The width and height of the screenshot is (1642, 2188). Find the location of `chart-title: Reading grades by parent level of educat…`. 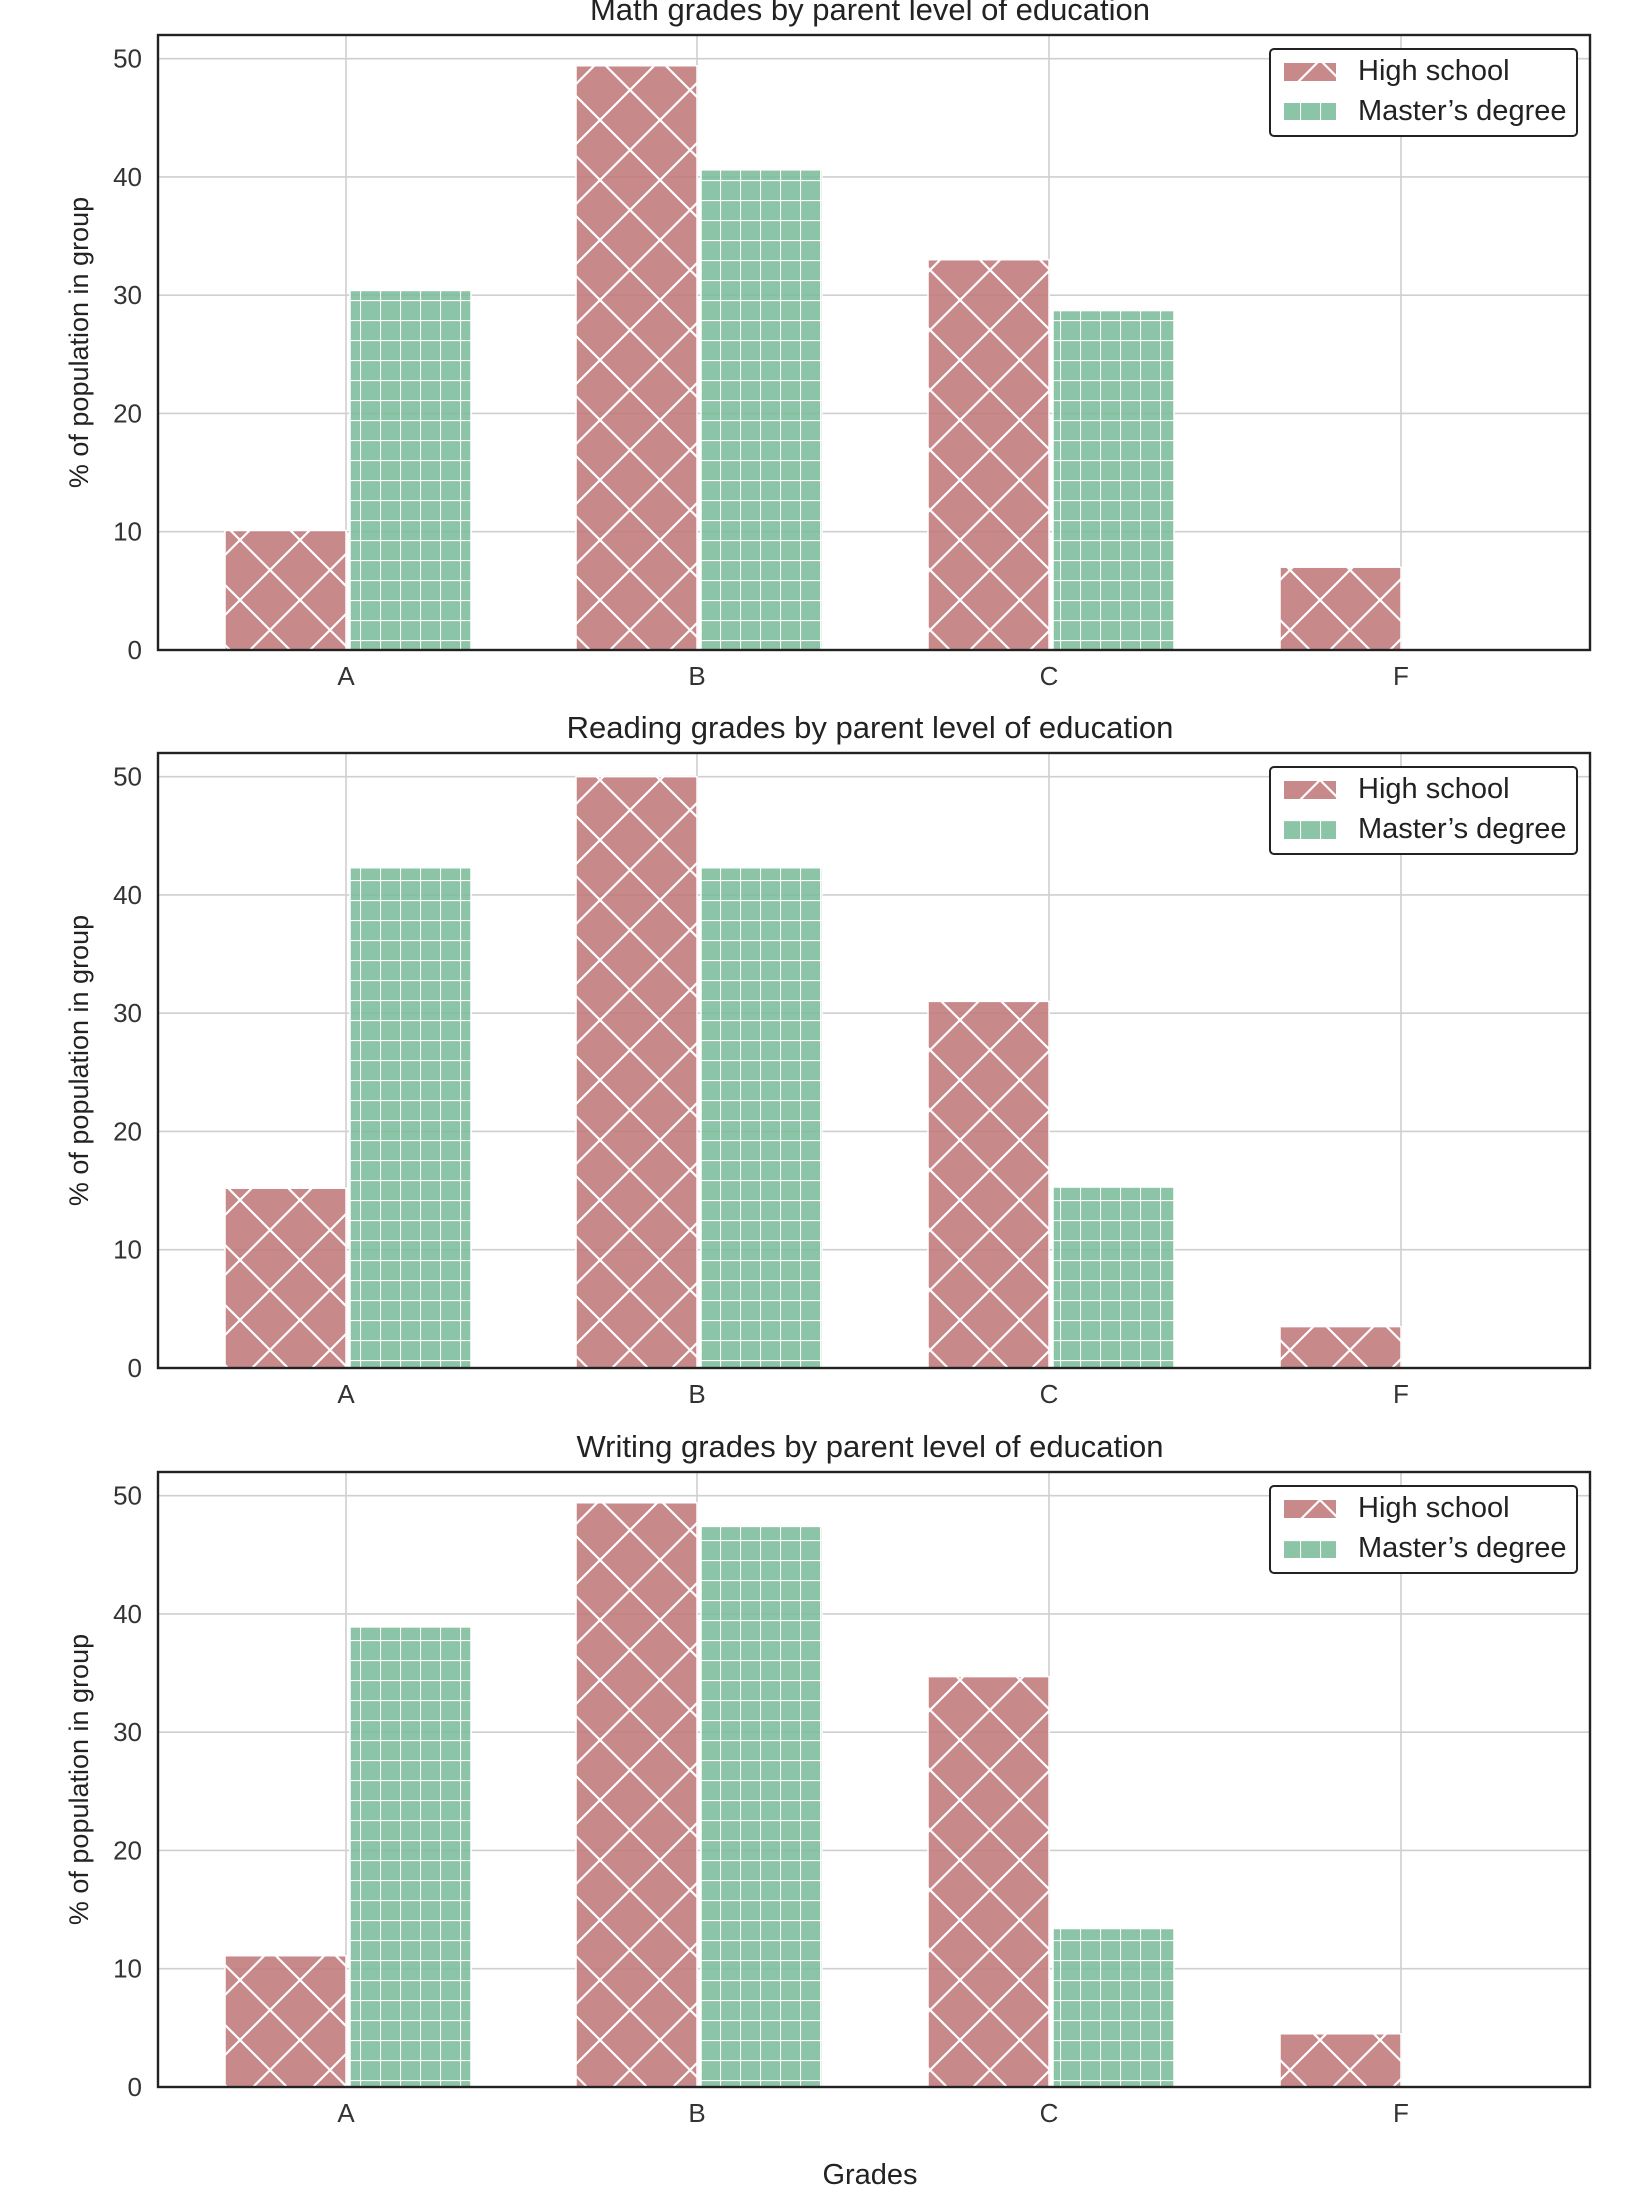

chart-title: Reading grades by parent level of educat… is located at coordinates (870, 727).